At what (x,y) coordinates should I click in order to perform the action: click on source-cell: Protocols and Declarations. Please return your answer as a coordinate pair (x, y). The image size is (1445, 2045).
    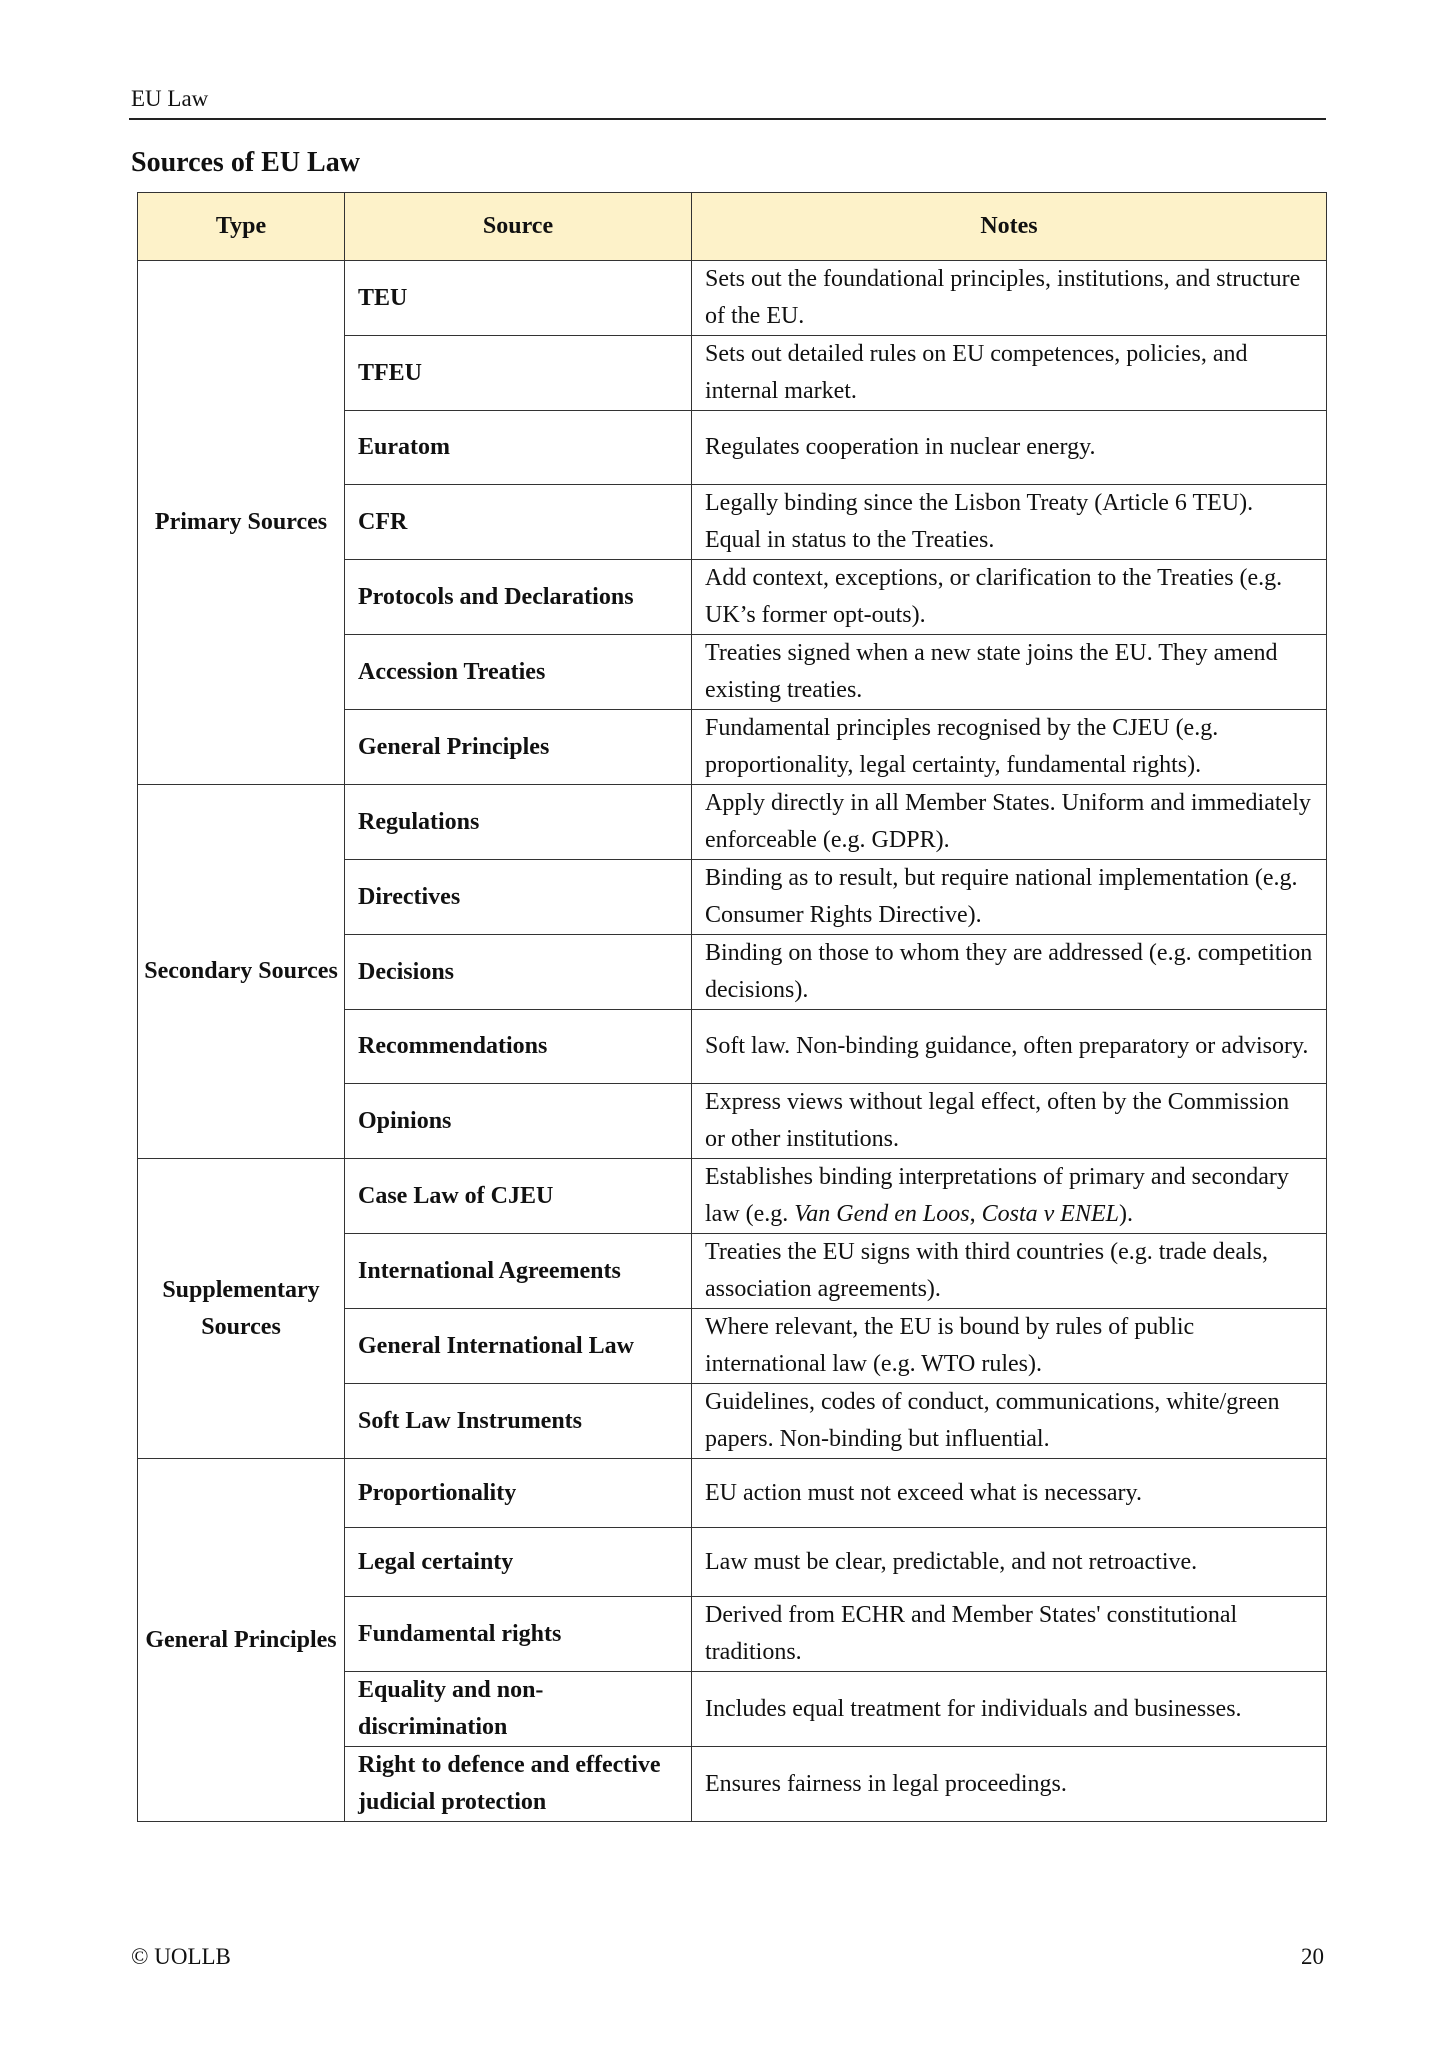
    Looking at the image, I should click on (518, 597).